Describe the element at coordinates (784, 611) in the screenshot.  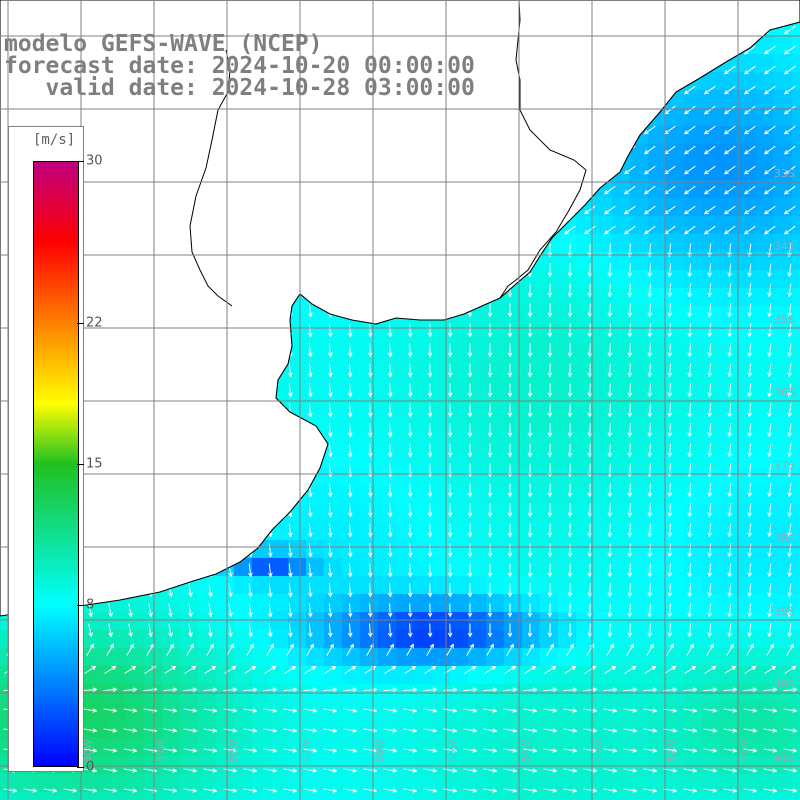
I see `latitude-label: 39S` at that location.